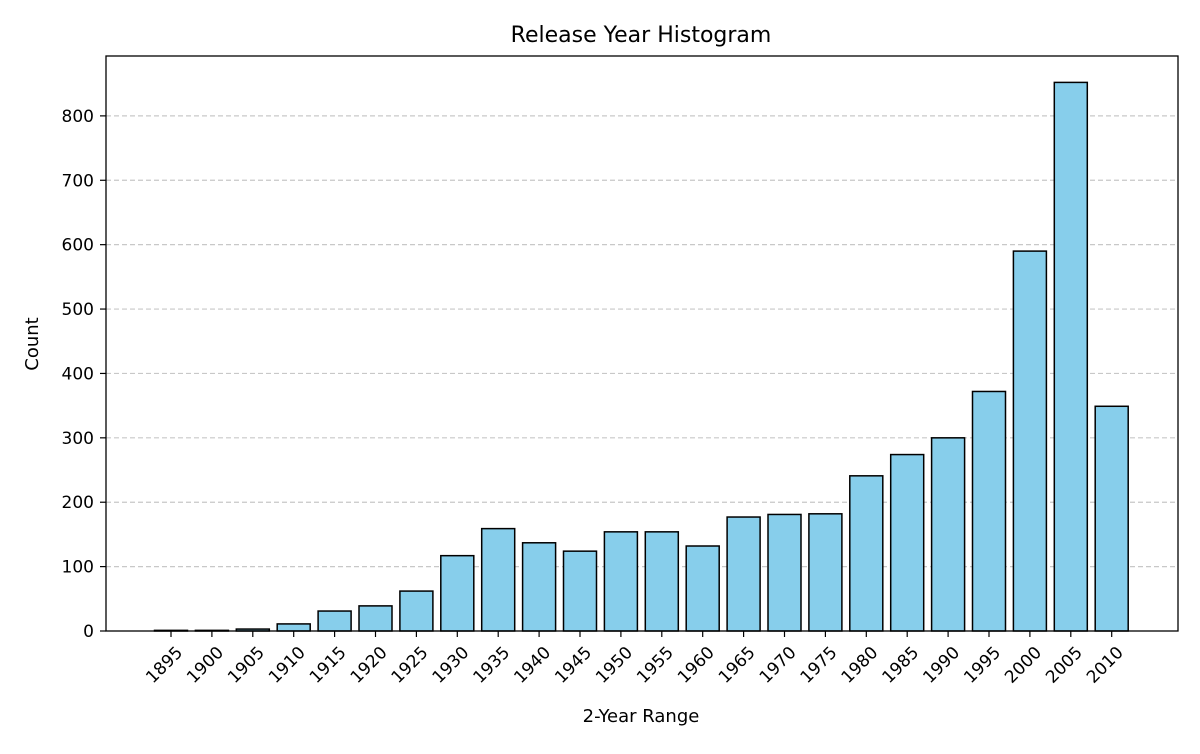 Image resolution: width=1200 pixels, height=754 pixels. I want to click on bar-1955, so click(662, 581).